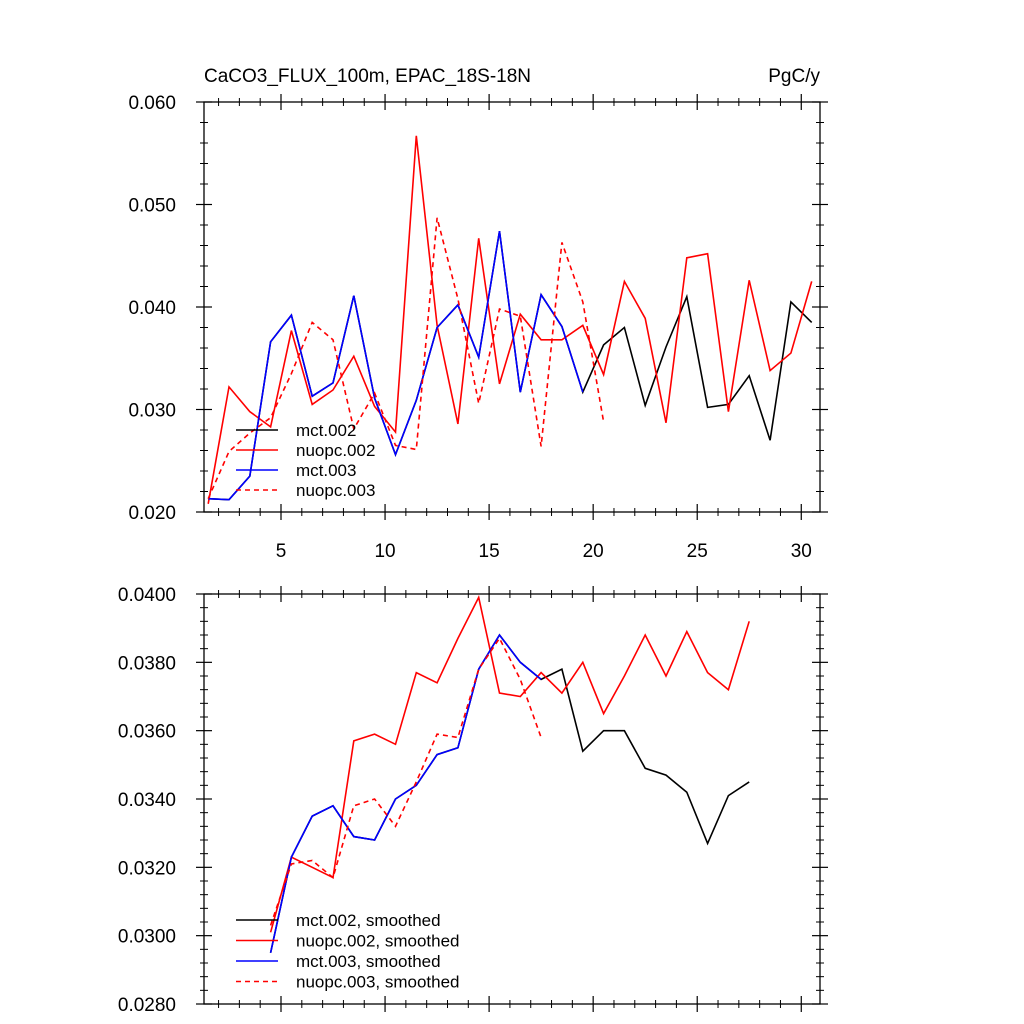 Image resolution: width=1024 pixels, height=1024 pixels. Describe the element at coordinates (335, 450) in the screenshot. I see `top-legend-label-nuopc-002: nuopc.002` at that location.